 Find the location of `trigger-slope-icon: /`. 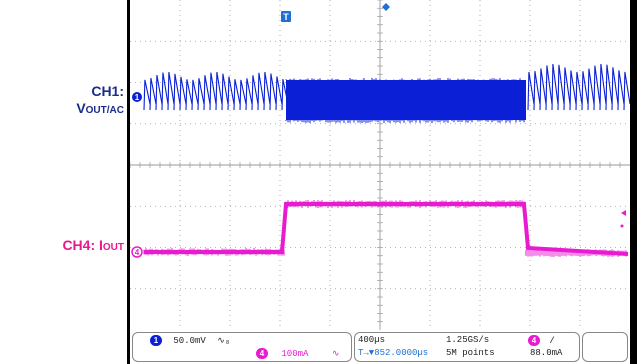

trigger-slope-icon: / is located at coordinates (551, 341).